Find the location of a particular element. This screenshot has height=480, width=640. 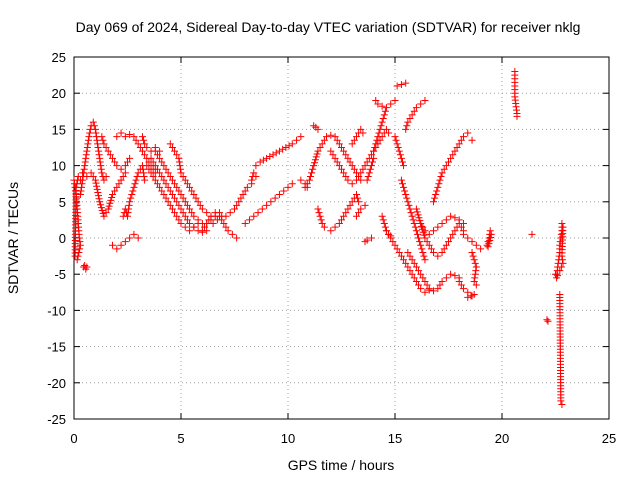

x-tick-label: 0 is located at coordinates (73, 438).